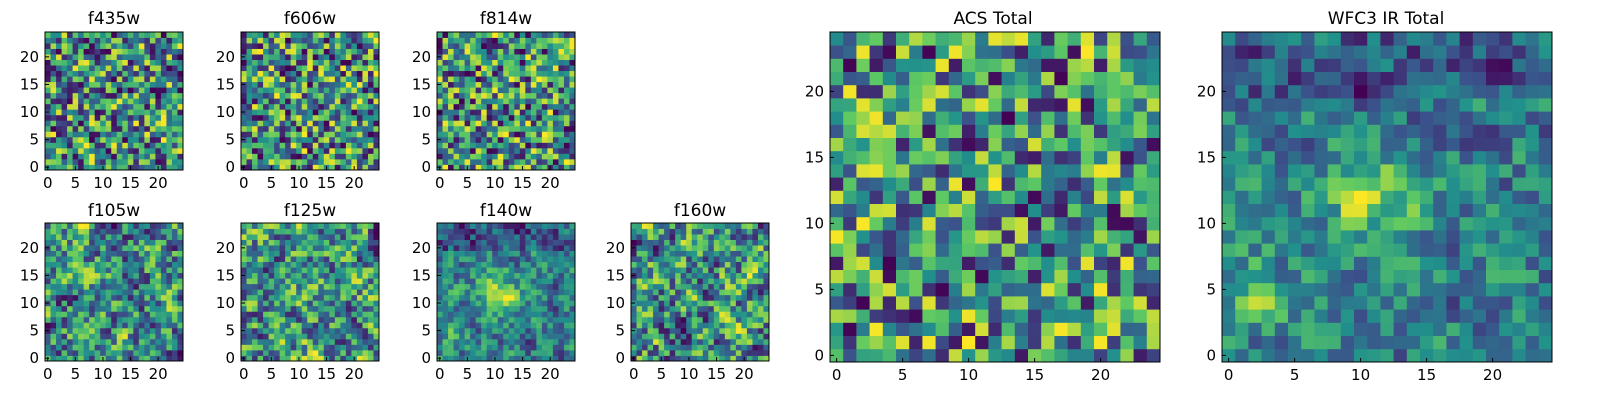 Image resolution: width=1600 pixels, height=400 pixels. I want to click on y-tick-label: 10, so click(29, 303).